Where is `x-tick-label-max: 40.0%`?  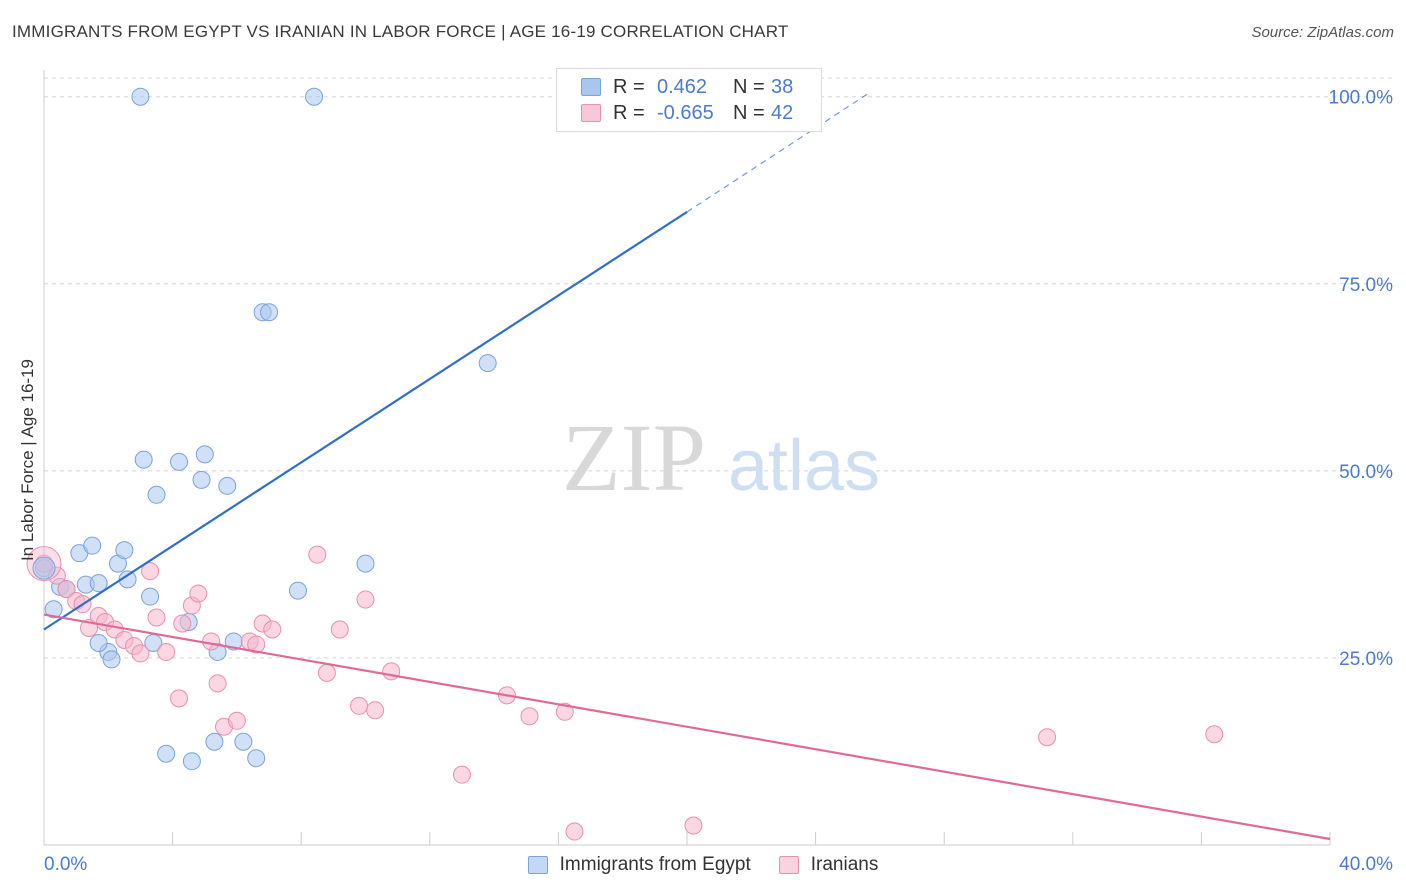
x-tick-label-max: 40.0% is located at coordinates (1366, 864).